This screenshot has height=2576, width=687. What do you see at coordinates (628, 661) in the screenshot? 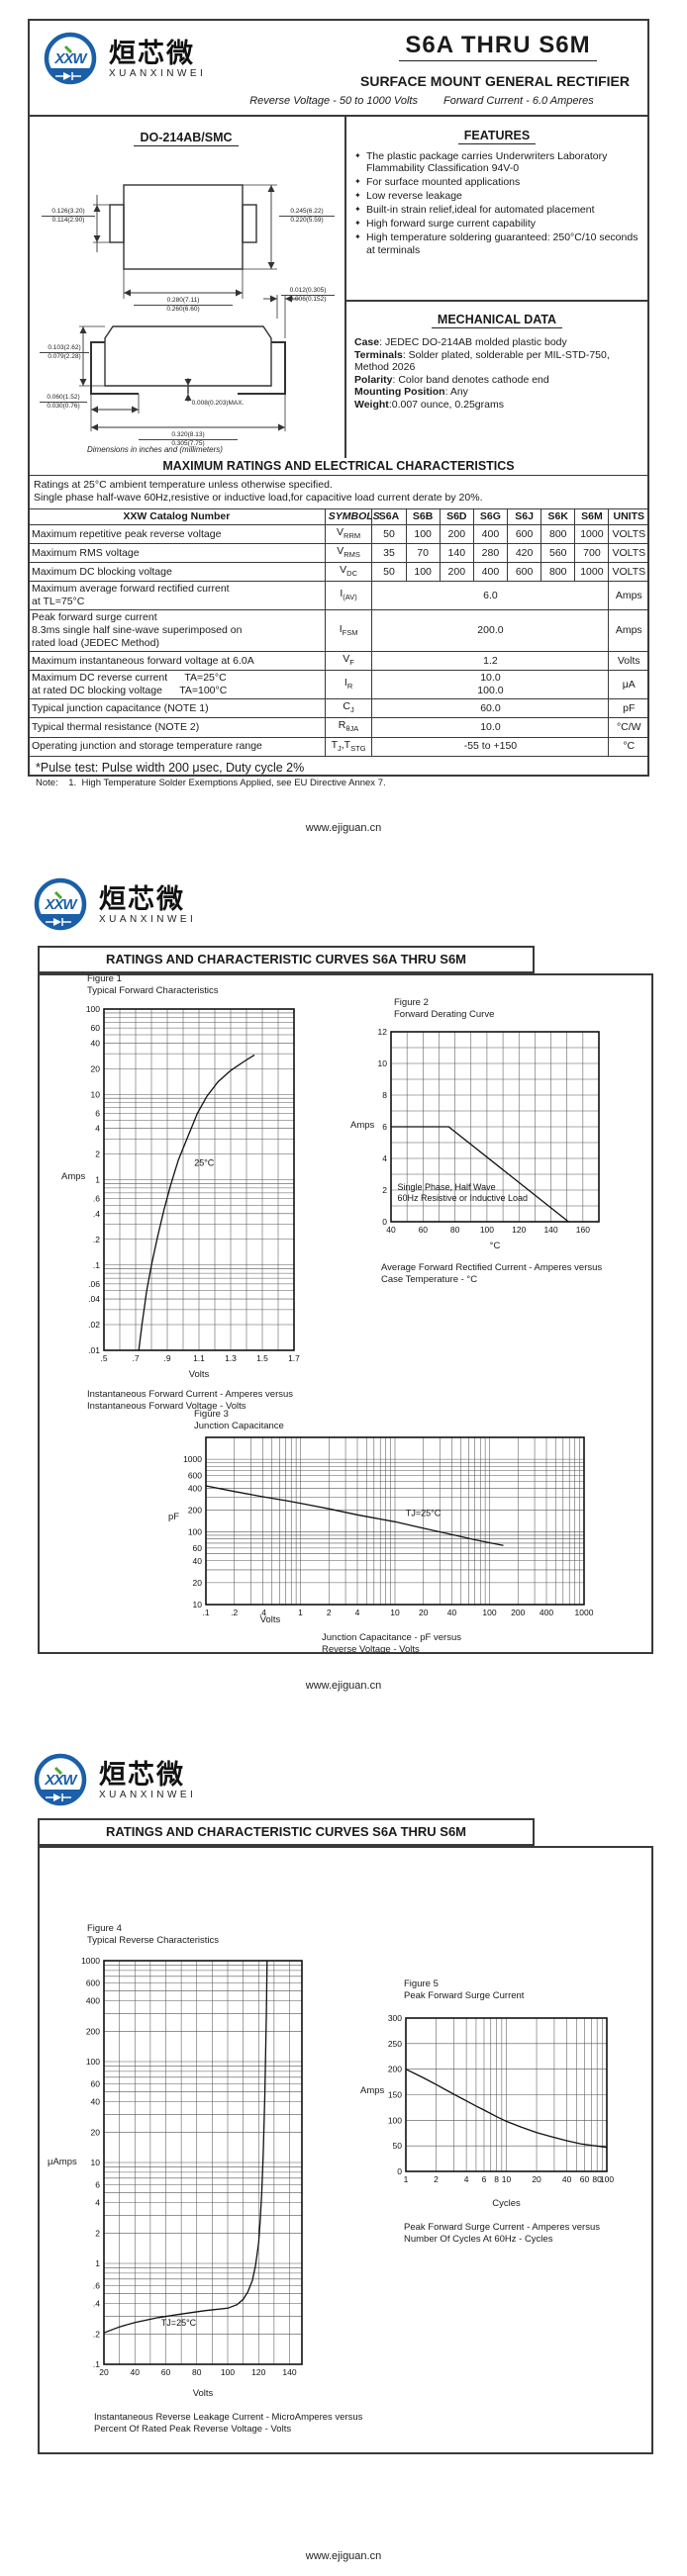
I see `rating-units: Volts` at bounding box center [628, 661].